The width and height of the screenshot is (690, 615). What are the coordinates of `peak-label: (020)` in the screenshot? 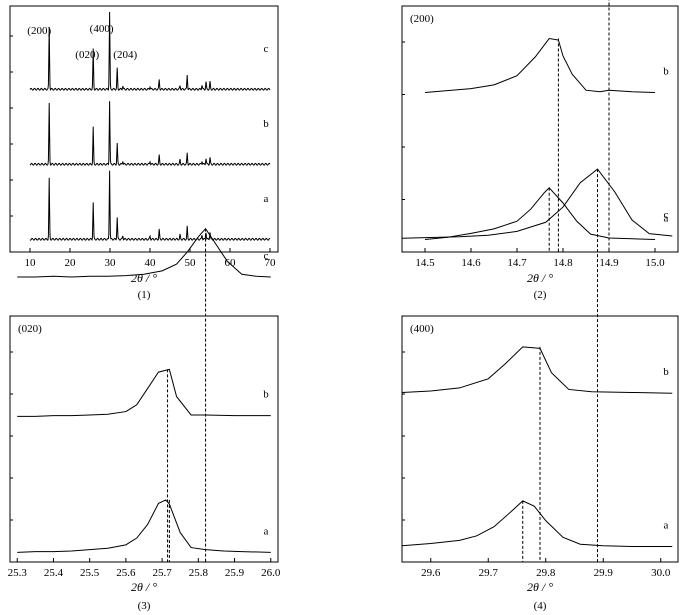 It's located at (87, 55).